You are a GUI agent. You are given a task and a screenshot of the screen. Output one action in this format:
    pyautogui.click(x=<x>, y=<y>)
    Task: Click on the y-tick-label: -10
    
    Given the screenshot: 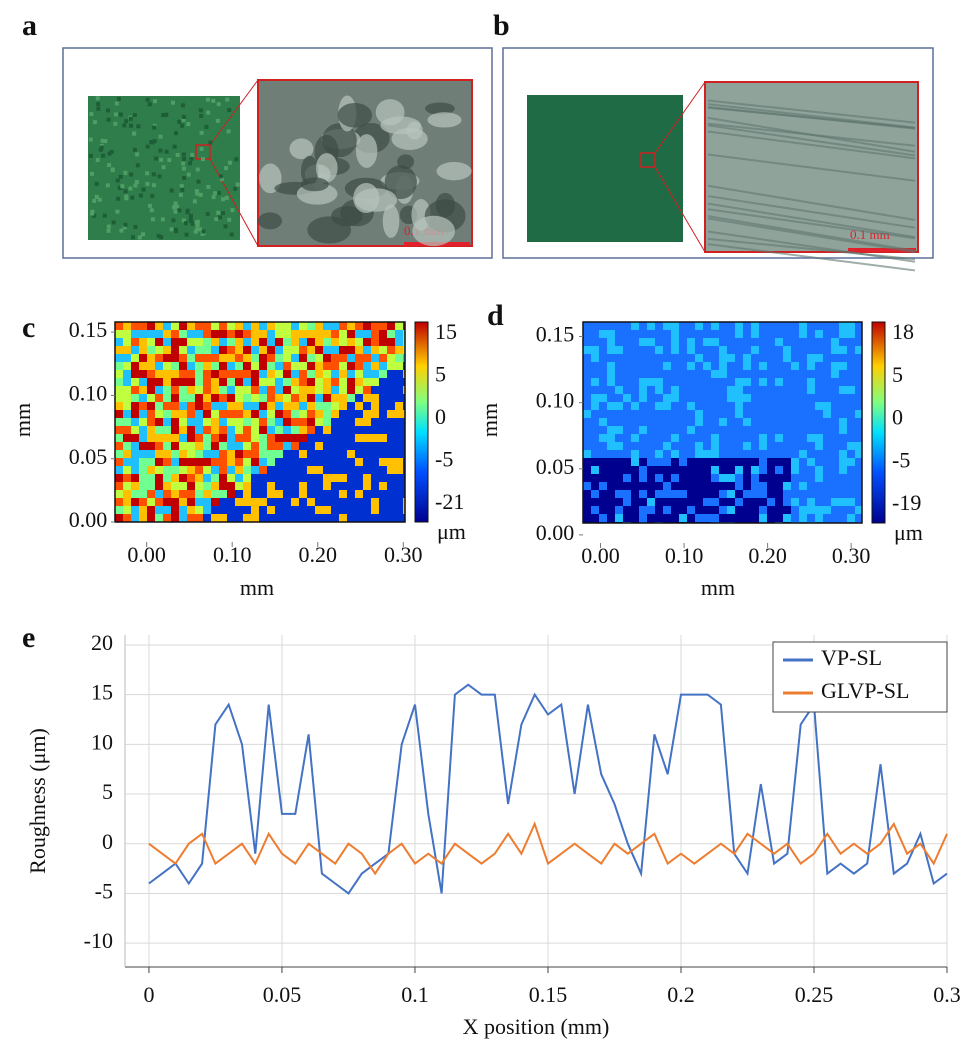 What is the action you would take?
    pyautogui.click(x=98, y=940)
    